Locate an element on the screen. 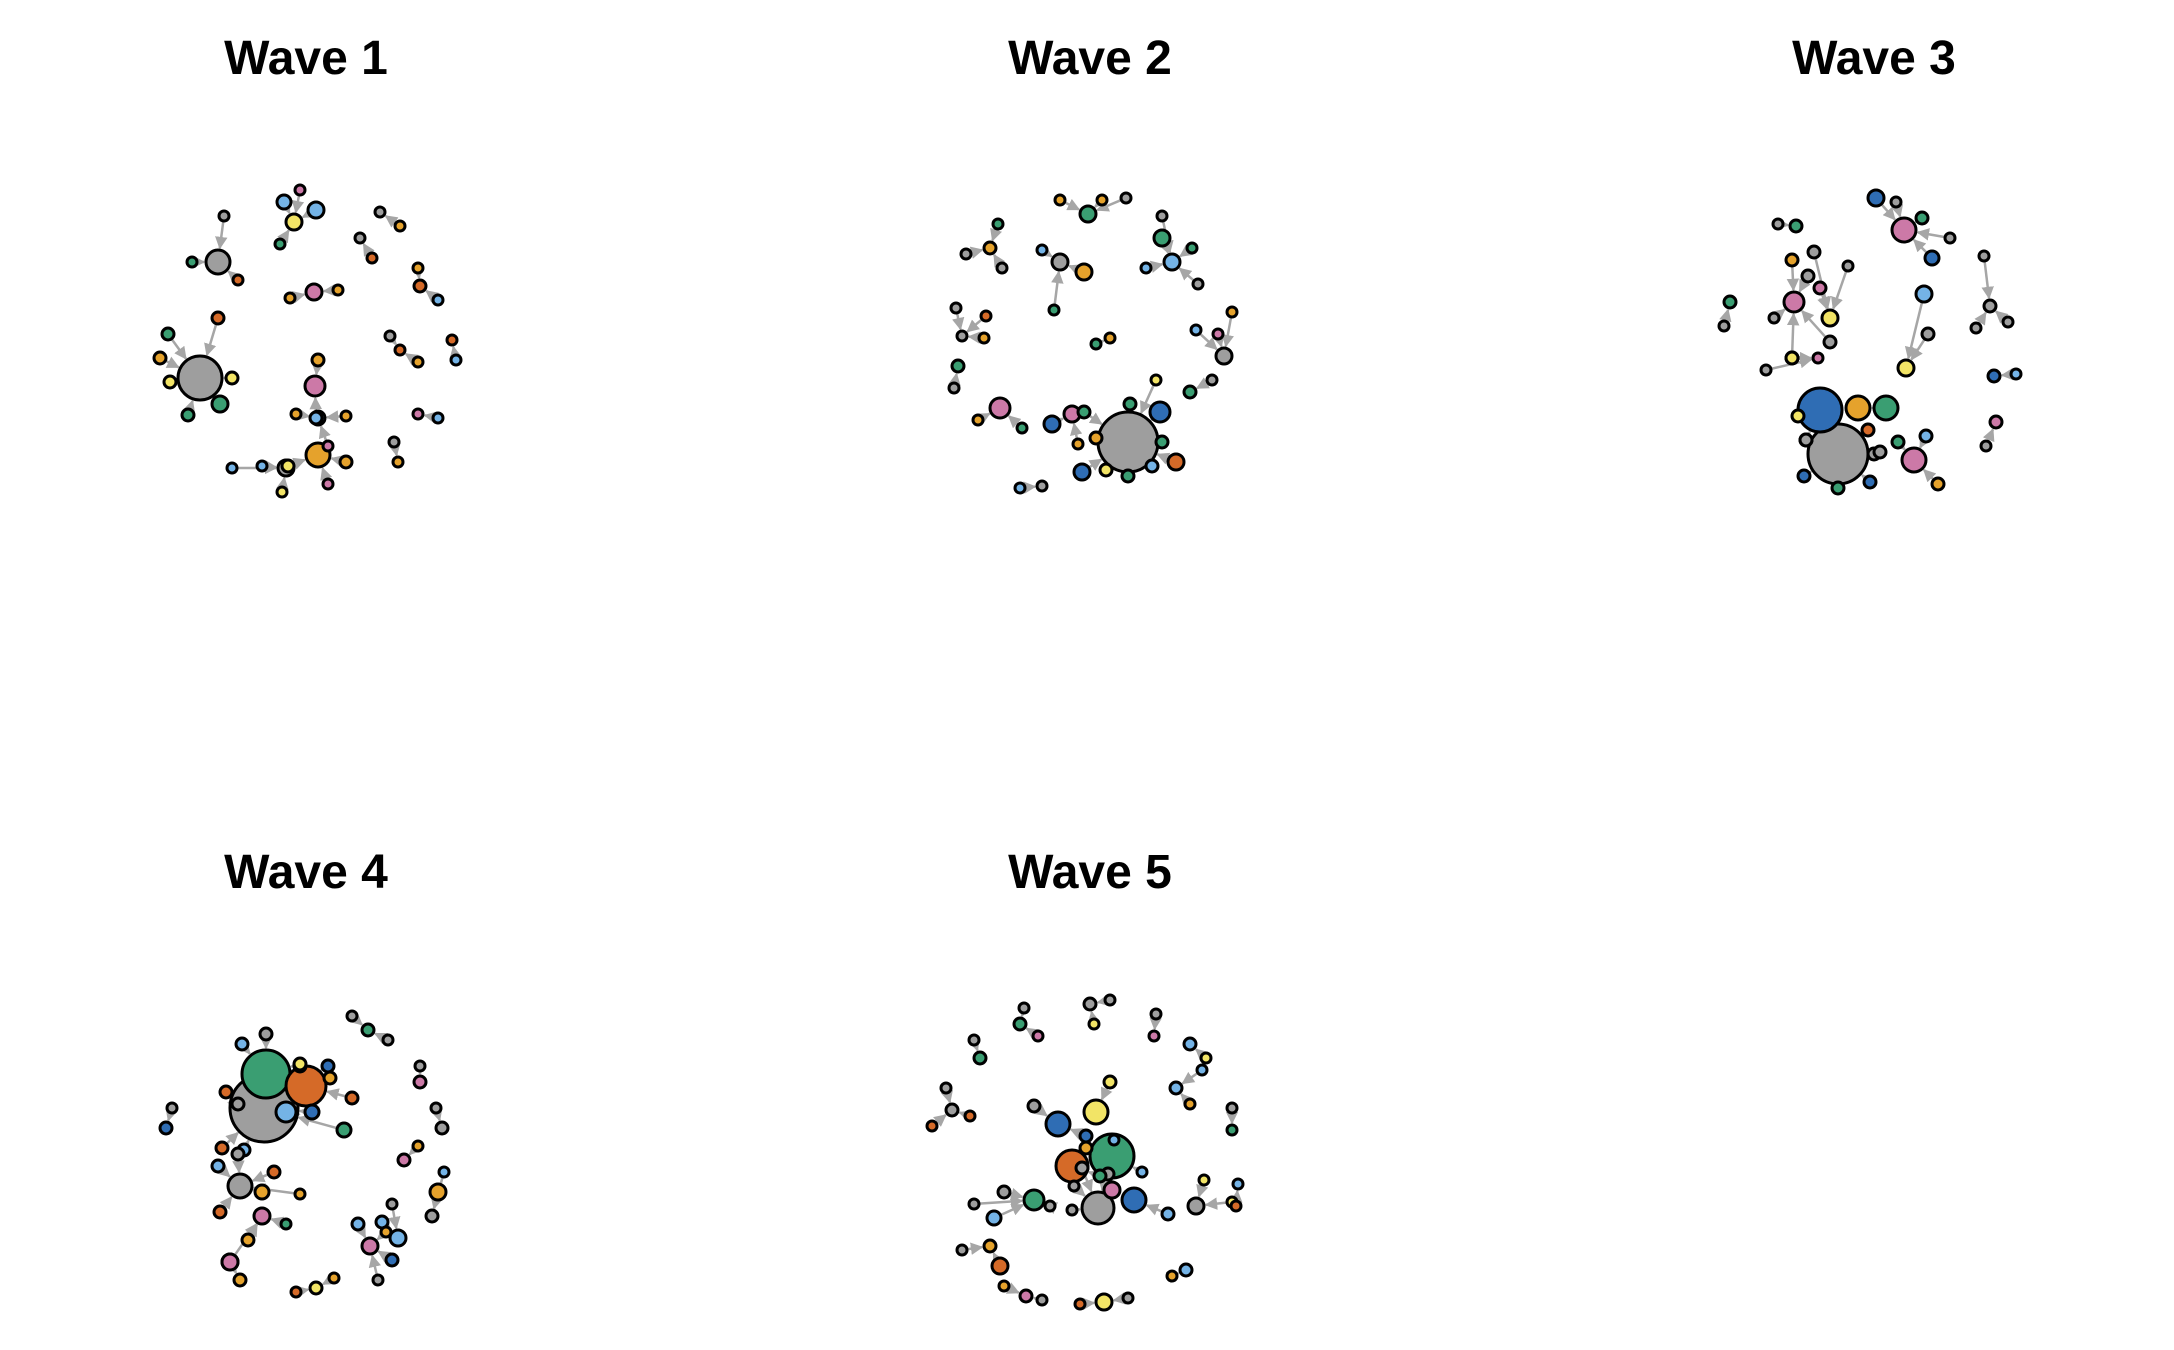 Image resolution: width=2174 pixels, height=1350 pixels. network-graph is located at coordinates (1093, 343).